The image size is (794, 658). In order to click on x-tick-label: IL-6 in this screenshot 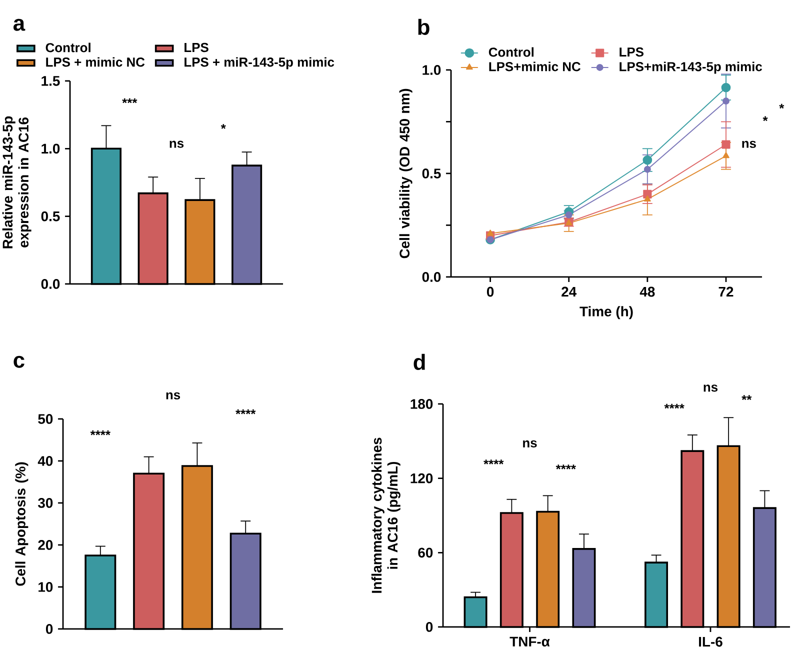, I will do `click(710, 641)`.